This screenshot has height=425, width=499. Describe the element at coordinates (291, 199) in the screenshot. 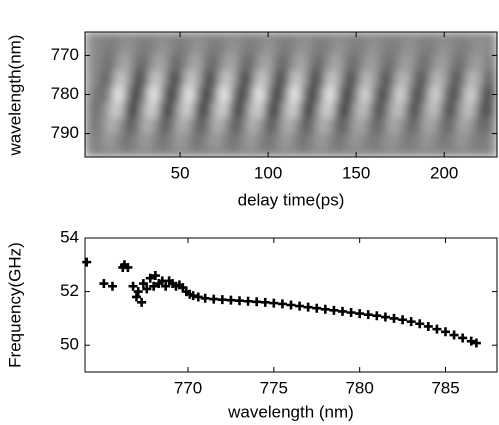

I see `x-axis-label: delay time(ps)` at that location.